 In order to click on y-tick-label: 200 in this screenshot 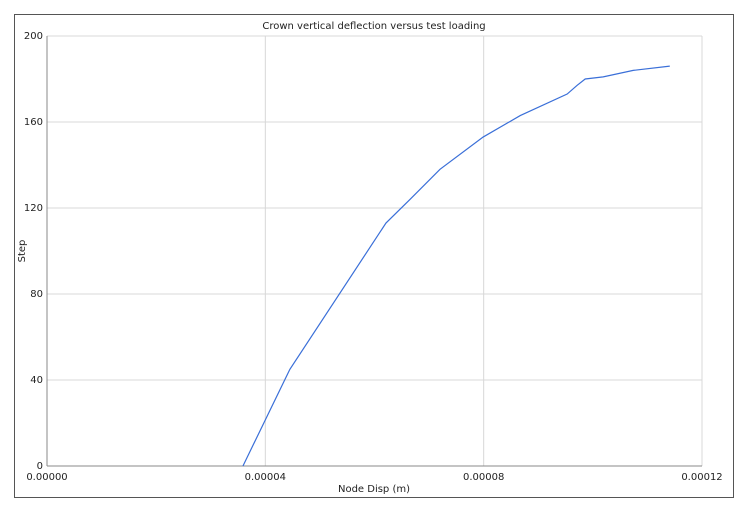, I will do `click(33, 36)`.